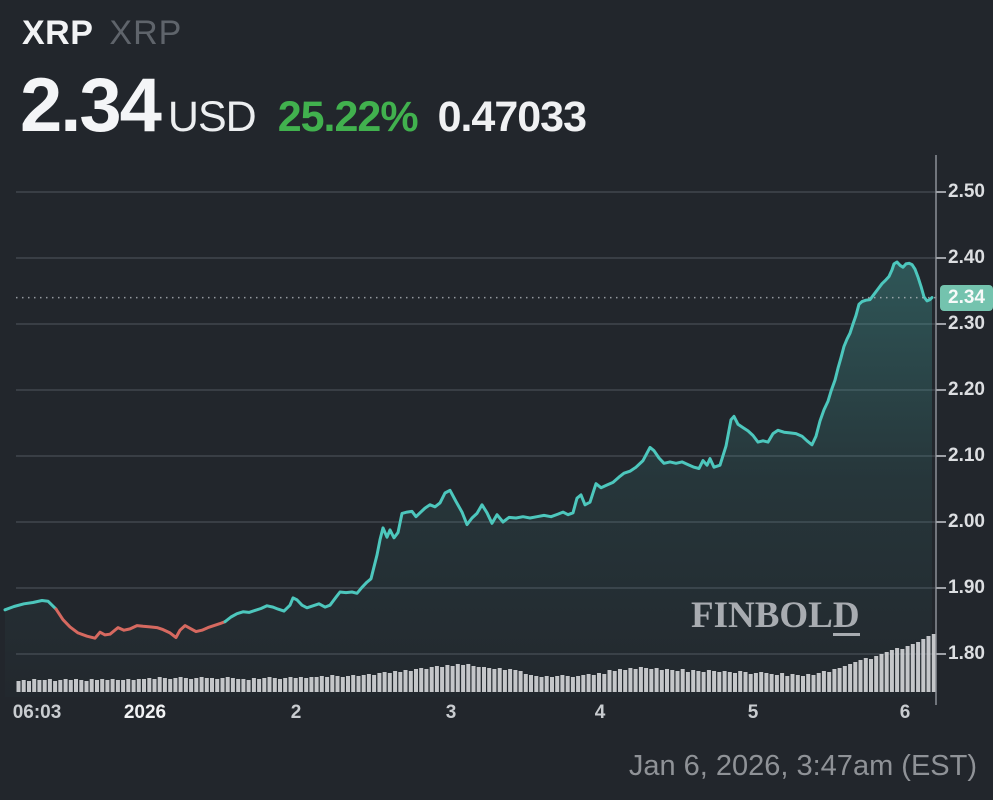 This screenshot has width=993, height=800. I want to click on x-axis-label: 5, so click(753, 712).